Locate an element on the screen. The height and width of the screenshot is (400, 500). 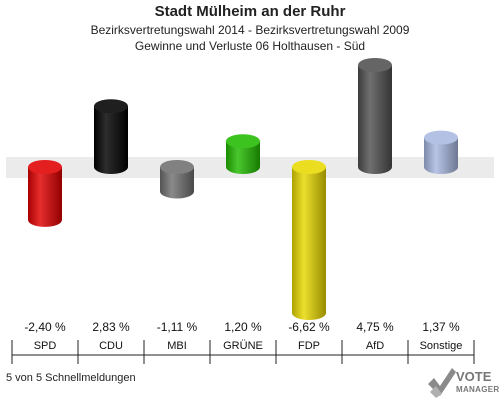
category-label: GRÜNE is located at coordinates (243, 346).